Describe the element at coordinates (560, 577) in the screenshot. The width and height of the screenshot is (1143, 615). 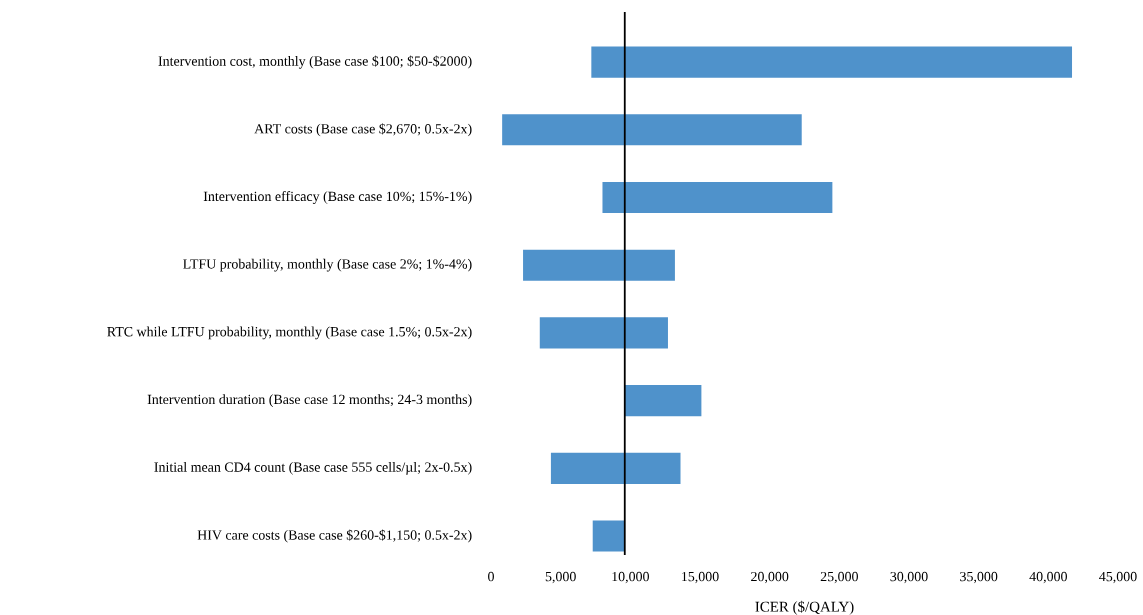
I see `x-tick-label: 5,000` at that location.